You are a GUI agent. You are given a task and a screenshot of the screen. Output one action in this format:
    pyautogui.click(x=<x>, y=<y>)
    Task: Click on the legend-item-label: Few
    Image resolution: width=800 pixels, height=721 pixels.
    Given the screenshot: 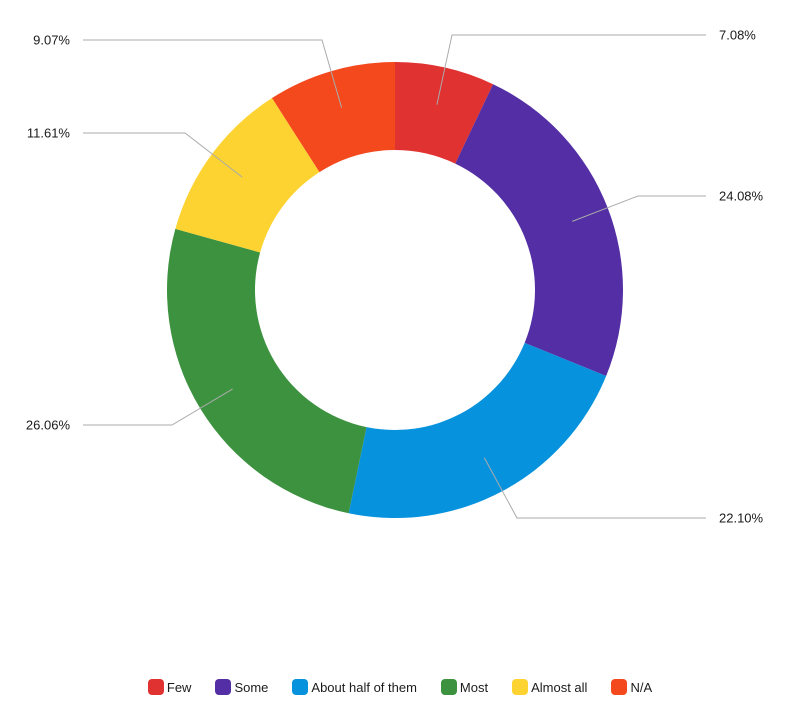 What is the action you would take?
    pyautogui.click(x=179, y=687)
    